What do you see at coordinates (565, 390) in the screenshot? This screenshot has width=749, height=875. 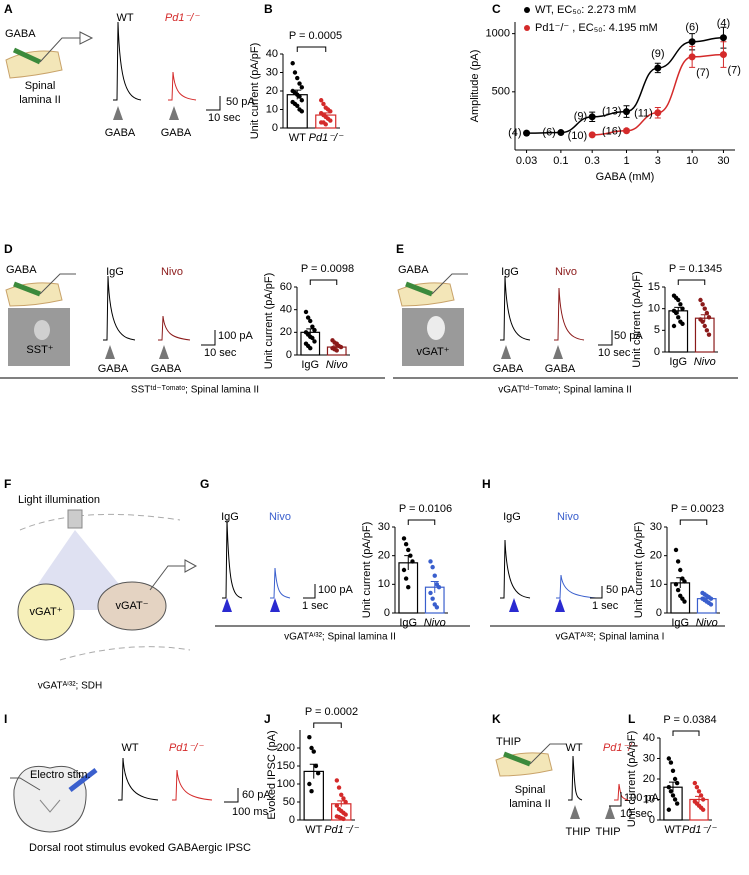 I see `footer: vGATᵗᵈ⁻ᵀᵒᵐᵃᵗᵒ; Spinal lamina II` at bounding box center [565, 390].